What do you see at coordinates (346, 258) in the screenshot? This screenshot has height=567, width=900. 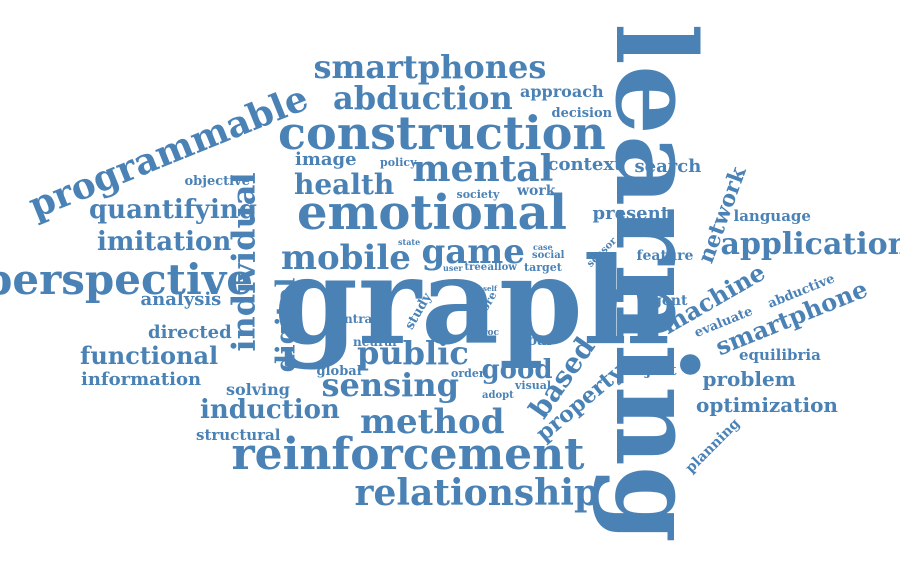 I see `word-mobile: mobile` at bounding box center [346, 258].